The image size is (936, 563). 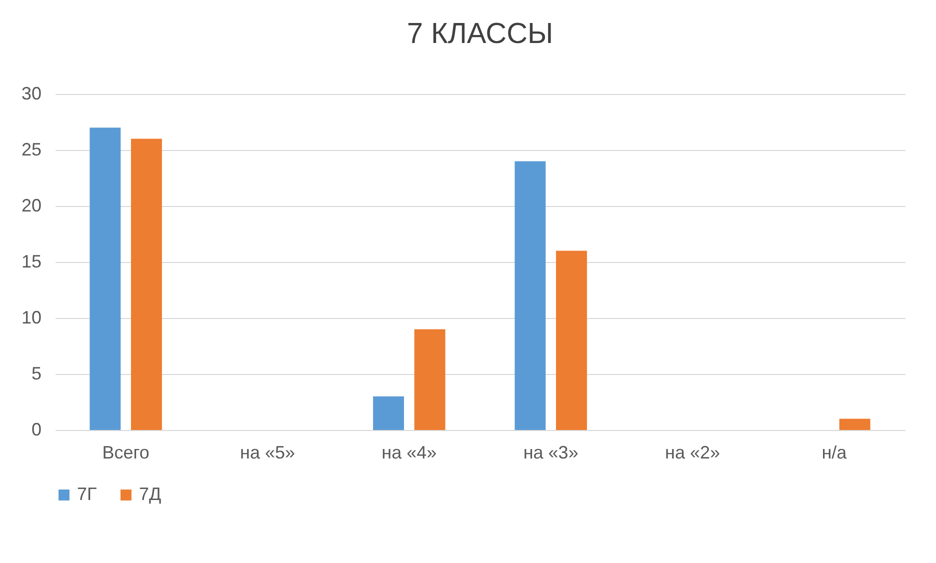 I want to click on y-tick-label: 10, so click(x=31, y=318).